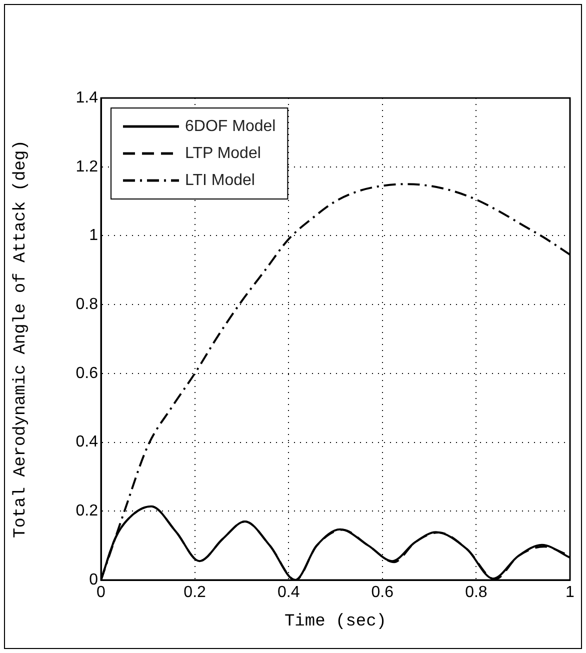 The width and height of the screenshot is (586, 653). Describe the element at coordinates (87, 442) in the screenshot. I see `y-tick-label: 0.4` at that location.